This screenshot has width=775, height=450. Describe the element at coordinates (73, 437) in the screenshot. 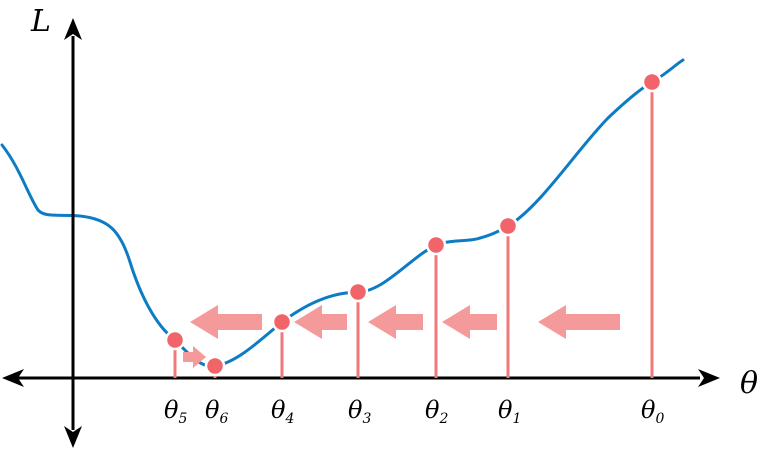

I see `y-axis-bottom-arrowhead` at that location.